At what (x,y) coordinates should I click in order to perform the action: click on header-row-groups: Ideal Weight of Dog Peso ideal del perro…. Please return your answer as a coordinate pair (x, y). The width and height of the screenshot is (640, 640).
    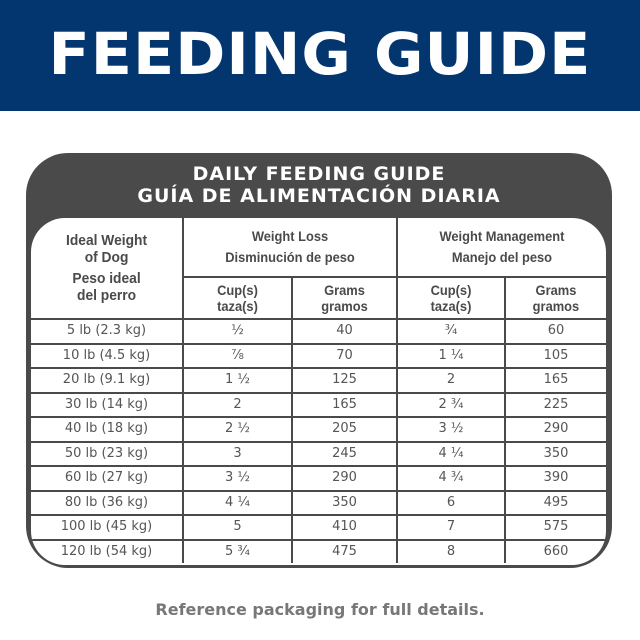
    Looking at the image, I should click on (318, 269).